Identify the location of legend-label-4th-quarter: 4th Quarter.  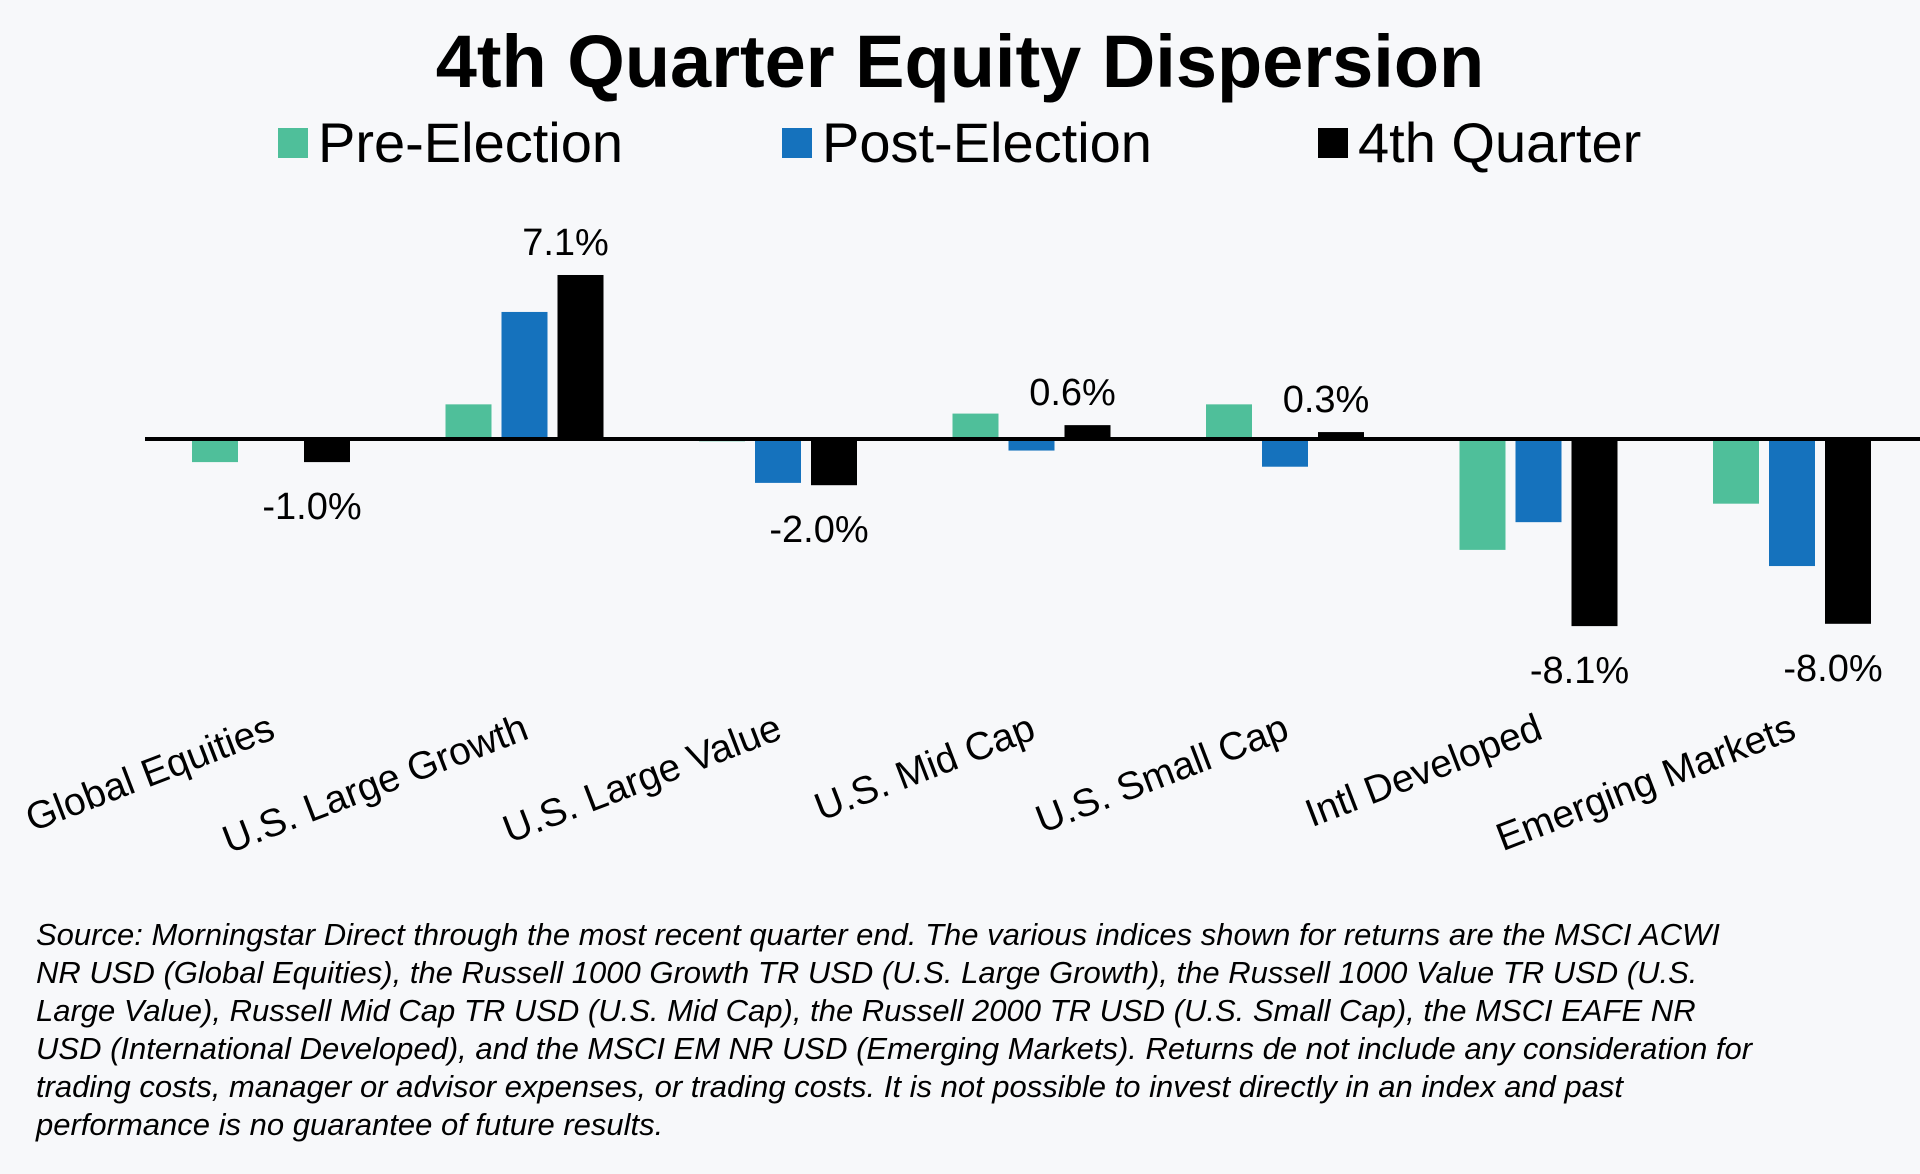
(1500, 142).